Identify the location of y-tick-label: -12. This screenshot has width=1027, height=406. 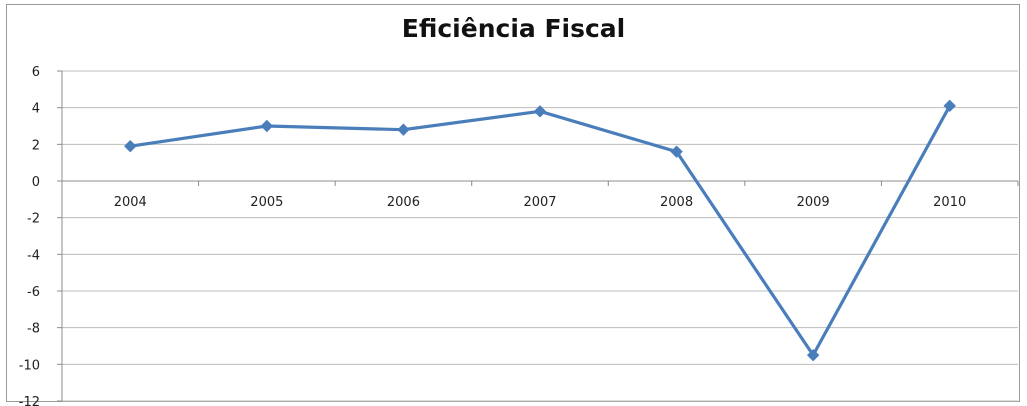
(29, 400).